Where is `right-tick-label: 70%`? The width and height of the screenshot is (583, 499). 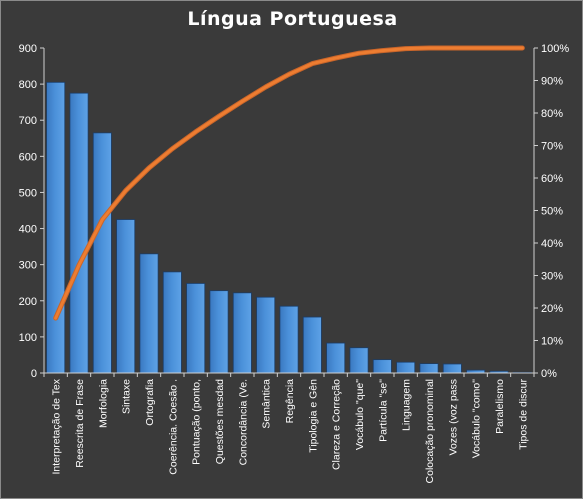 right-tick-label: 70% is located at coordinates (552, 147).